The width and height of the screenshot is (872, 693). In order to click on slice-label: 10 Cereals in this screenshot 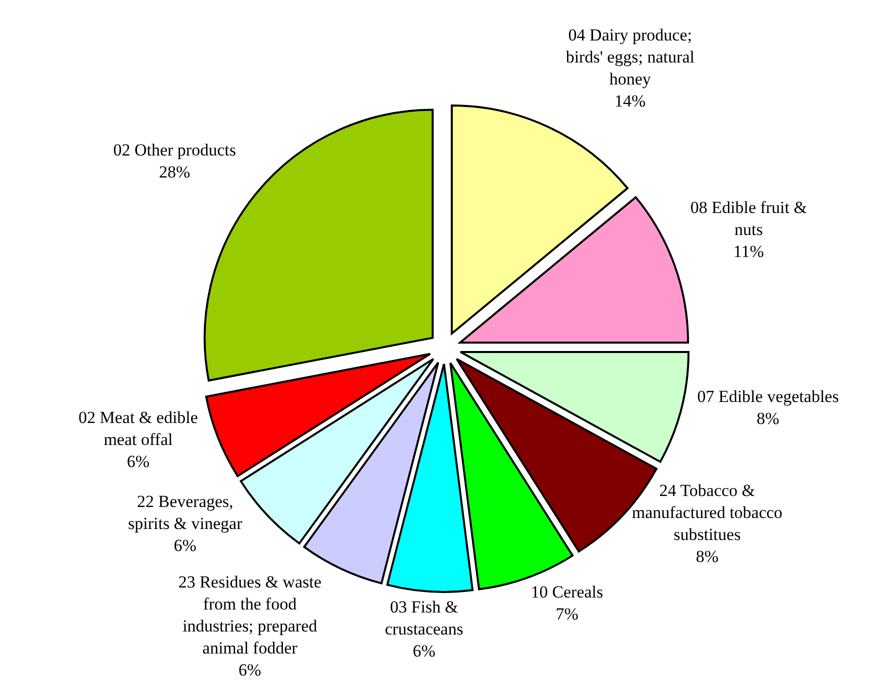, I will do `click(567, 592)`.